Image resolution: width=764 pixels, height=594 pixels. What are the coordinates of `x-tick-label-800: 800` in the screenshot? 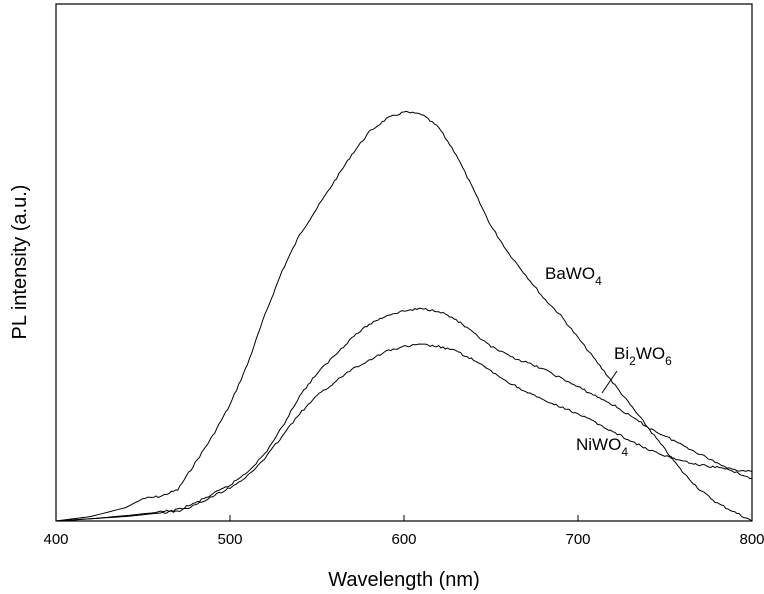 It's located at (751, 539).